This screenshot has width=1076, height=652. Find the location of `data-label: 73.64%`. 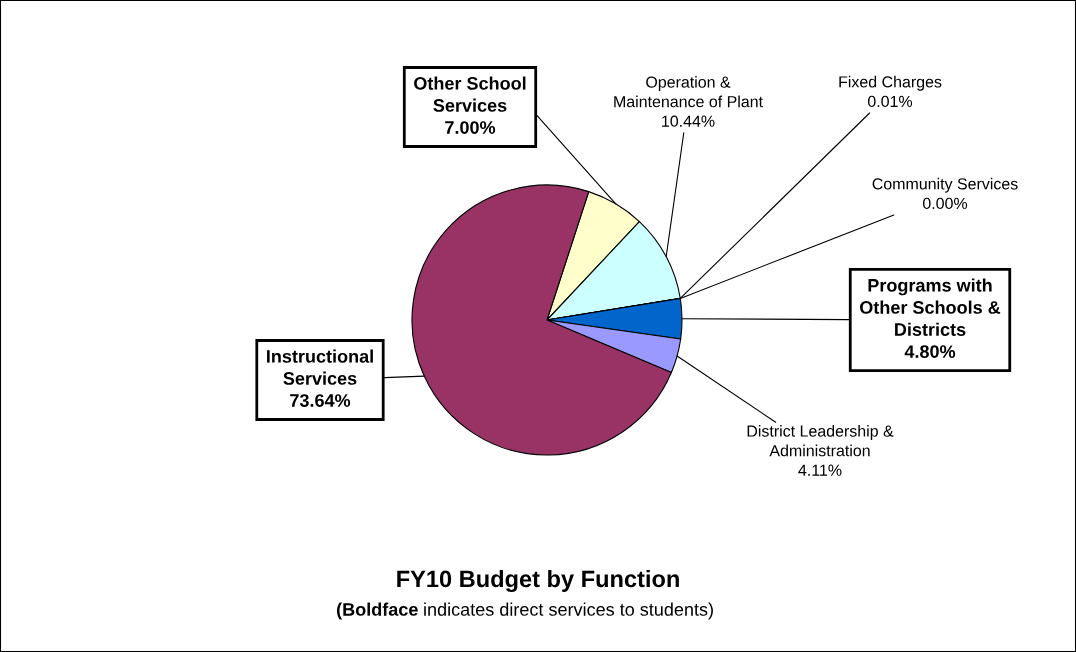

data-label: 73.64% is located at coordinates (320, 400).